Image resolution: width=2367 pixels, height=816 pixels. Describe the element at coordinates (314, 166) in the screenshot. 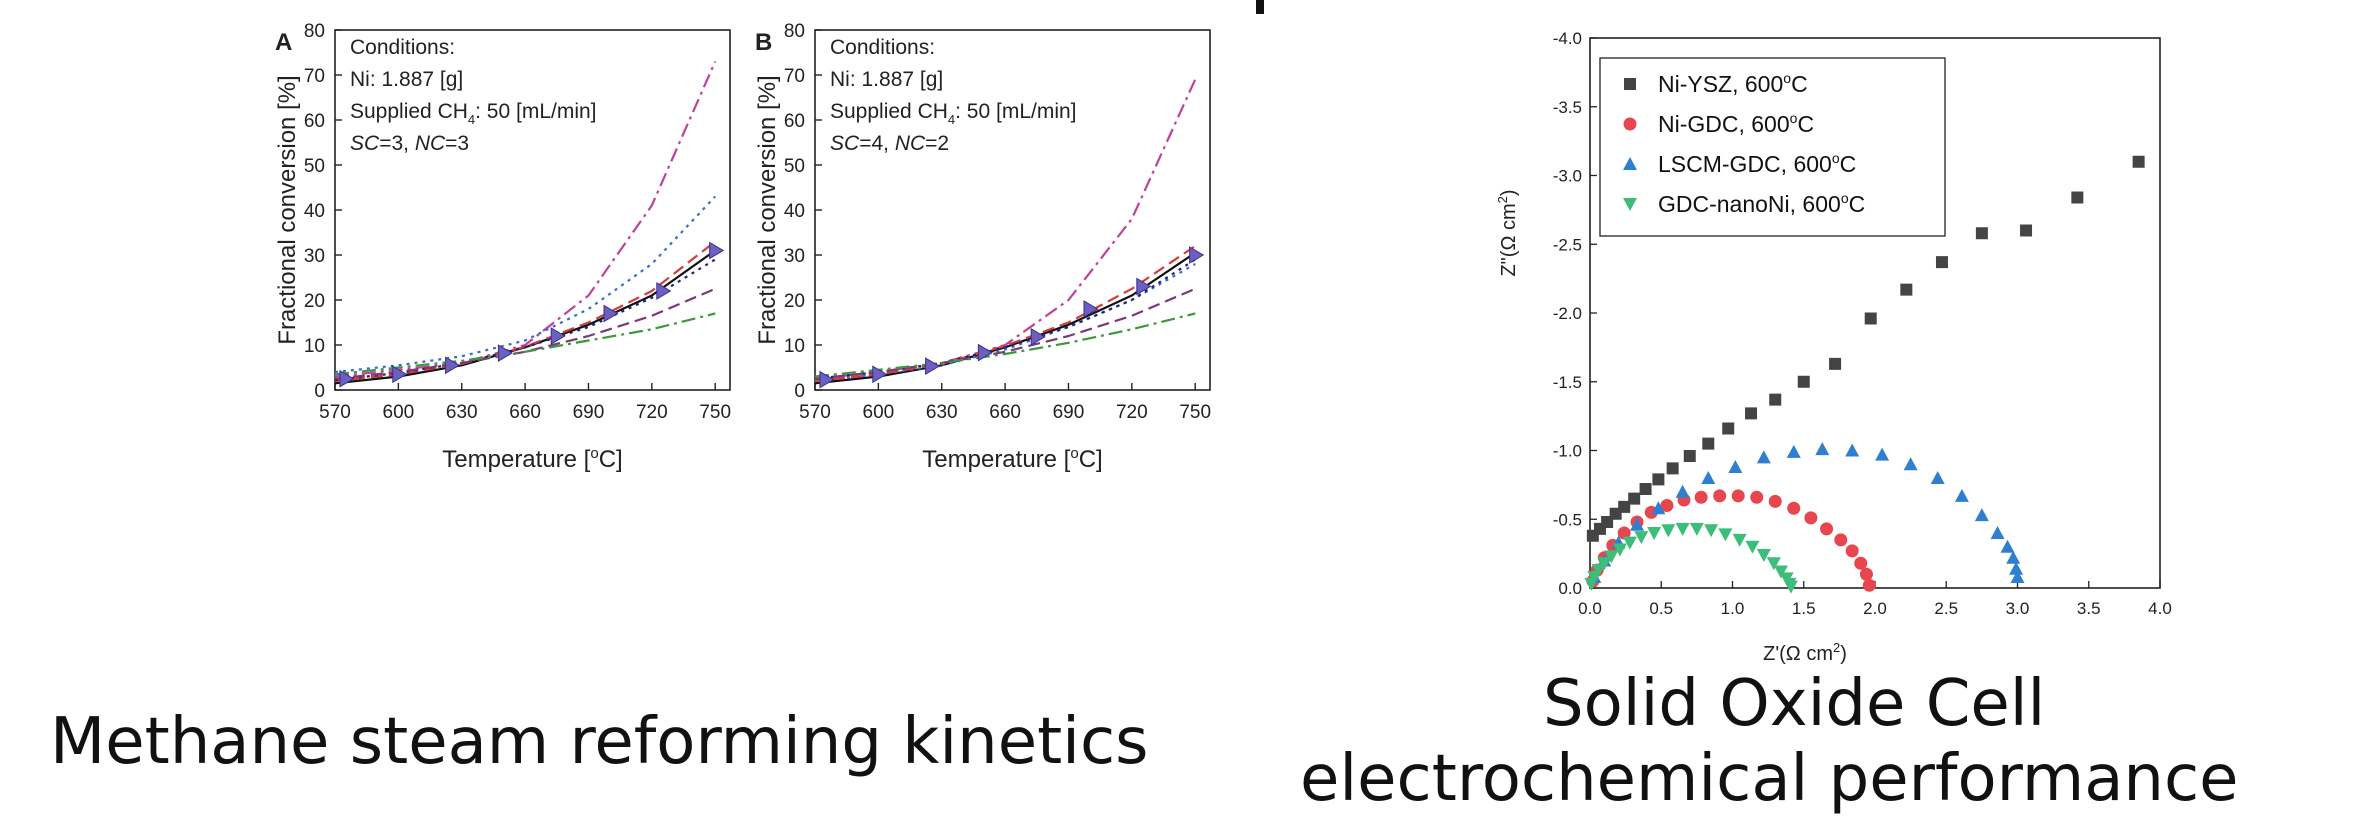

I see `y-tick-label: 50` at that location.